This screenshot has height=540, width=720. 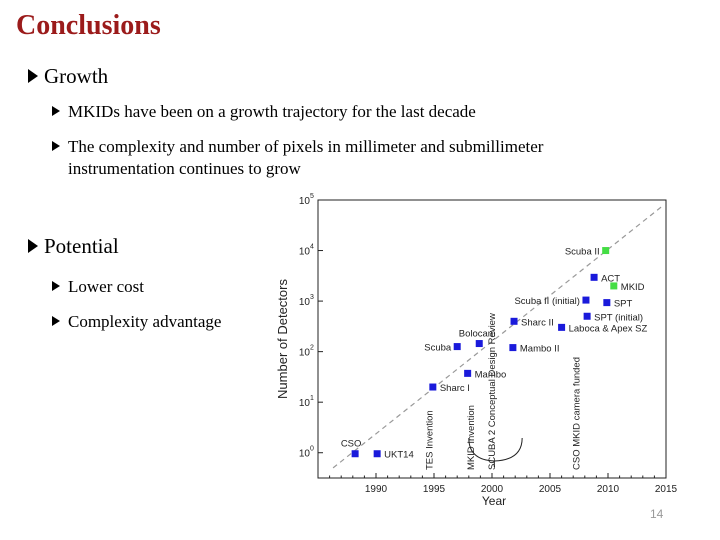 What do you see at coordinates (88, 25) in the screenshot?
I see `slide-title: Conclusions` at bounding box center [88, 25].